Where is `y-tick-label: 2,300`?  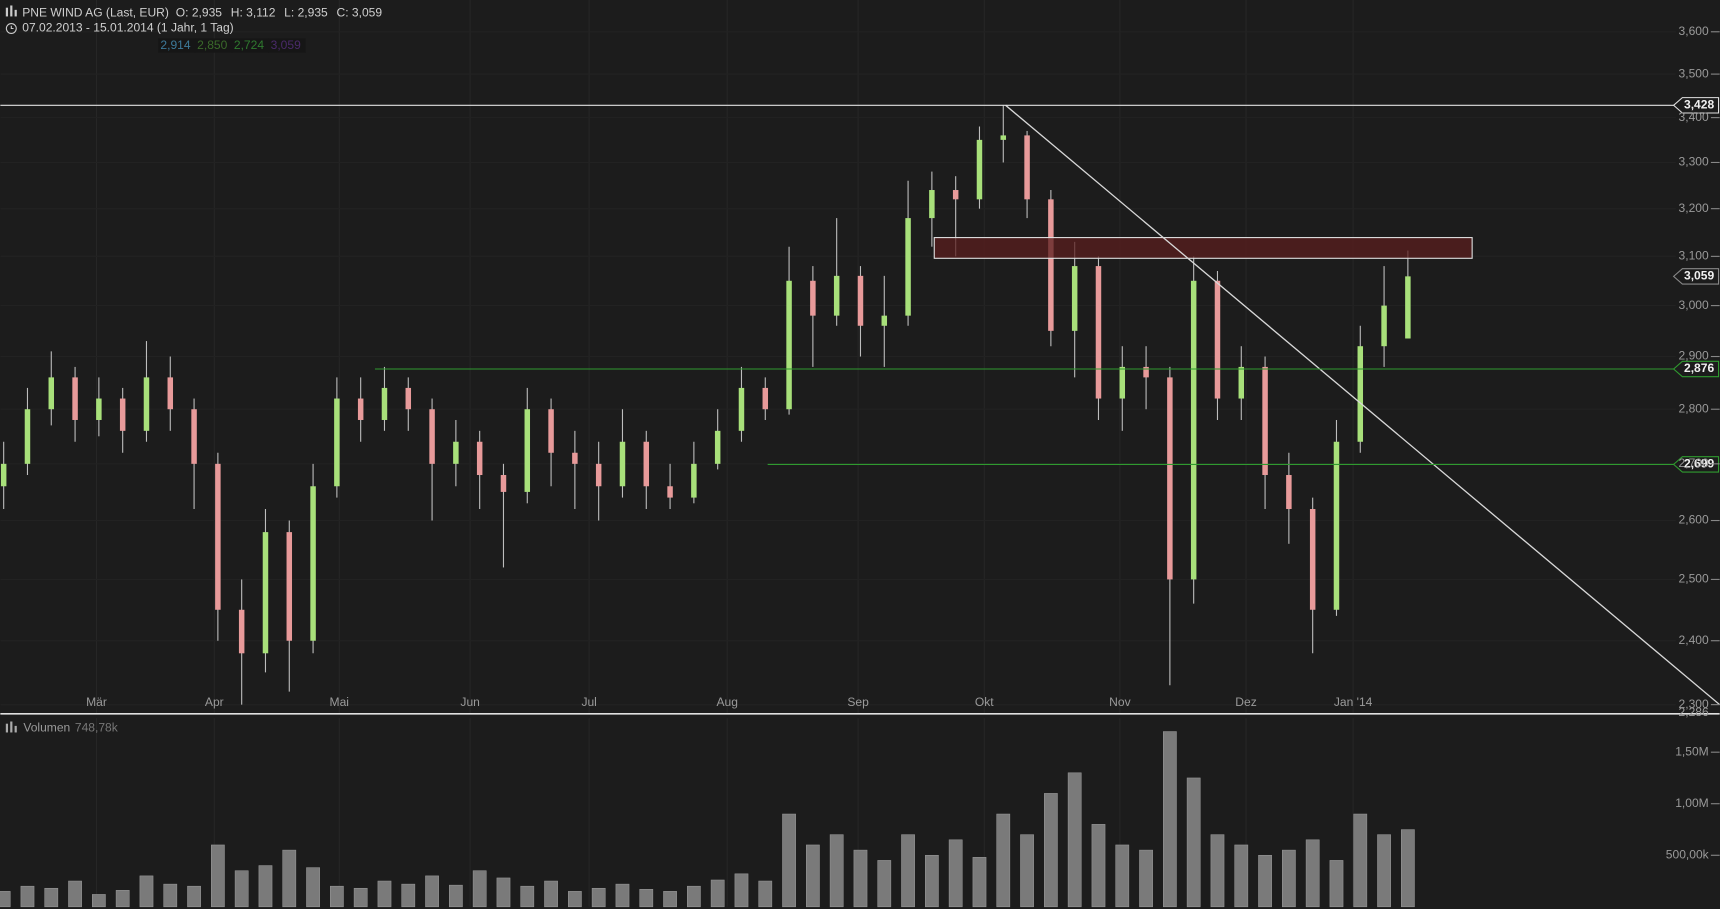 y-tick-label: 2,300 is located at coordinates (1694, 704).